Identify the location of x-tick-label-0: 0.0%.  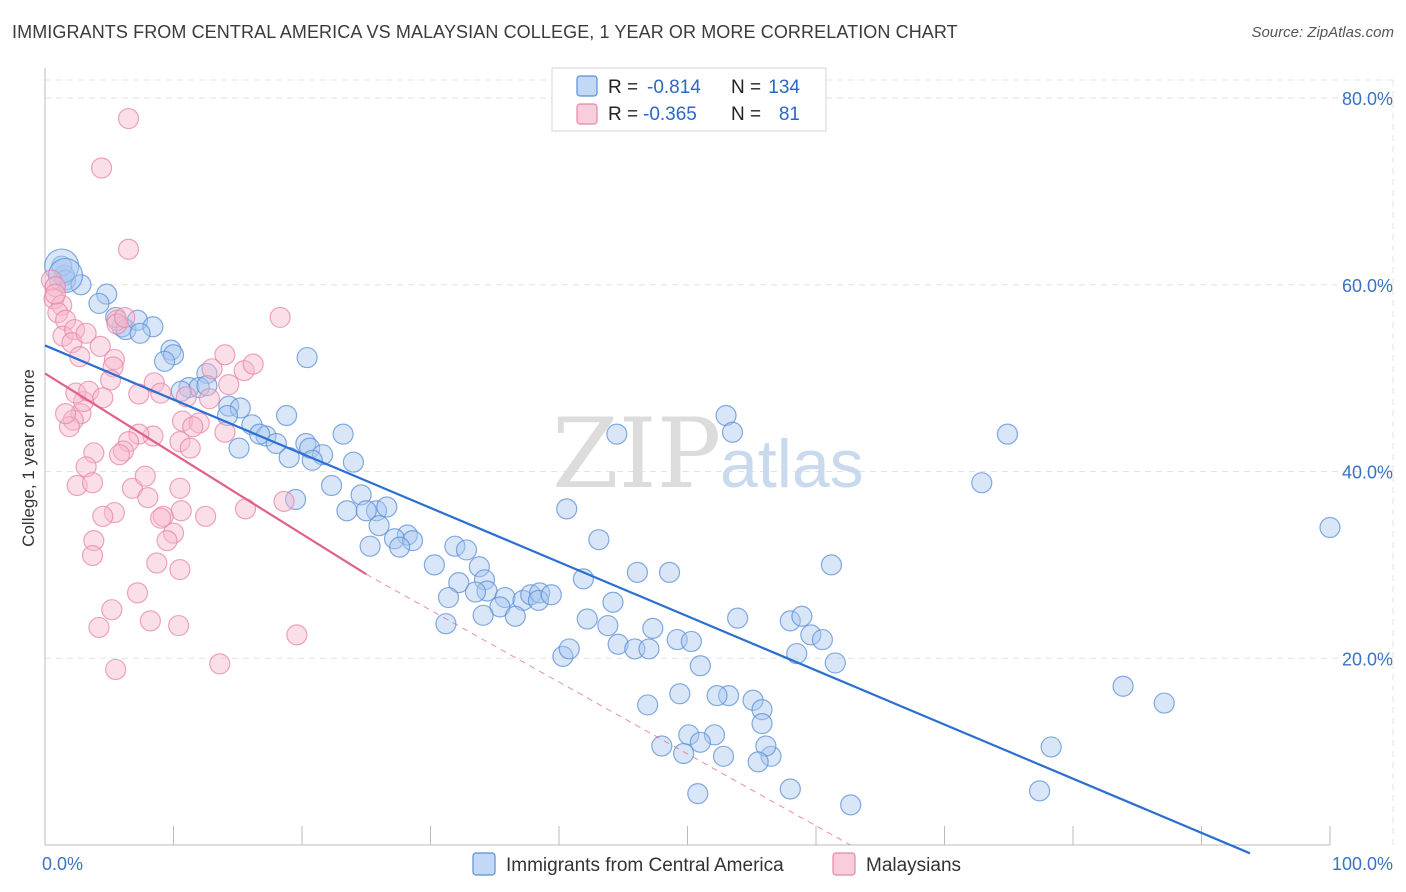
(62, 864).